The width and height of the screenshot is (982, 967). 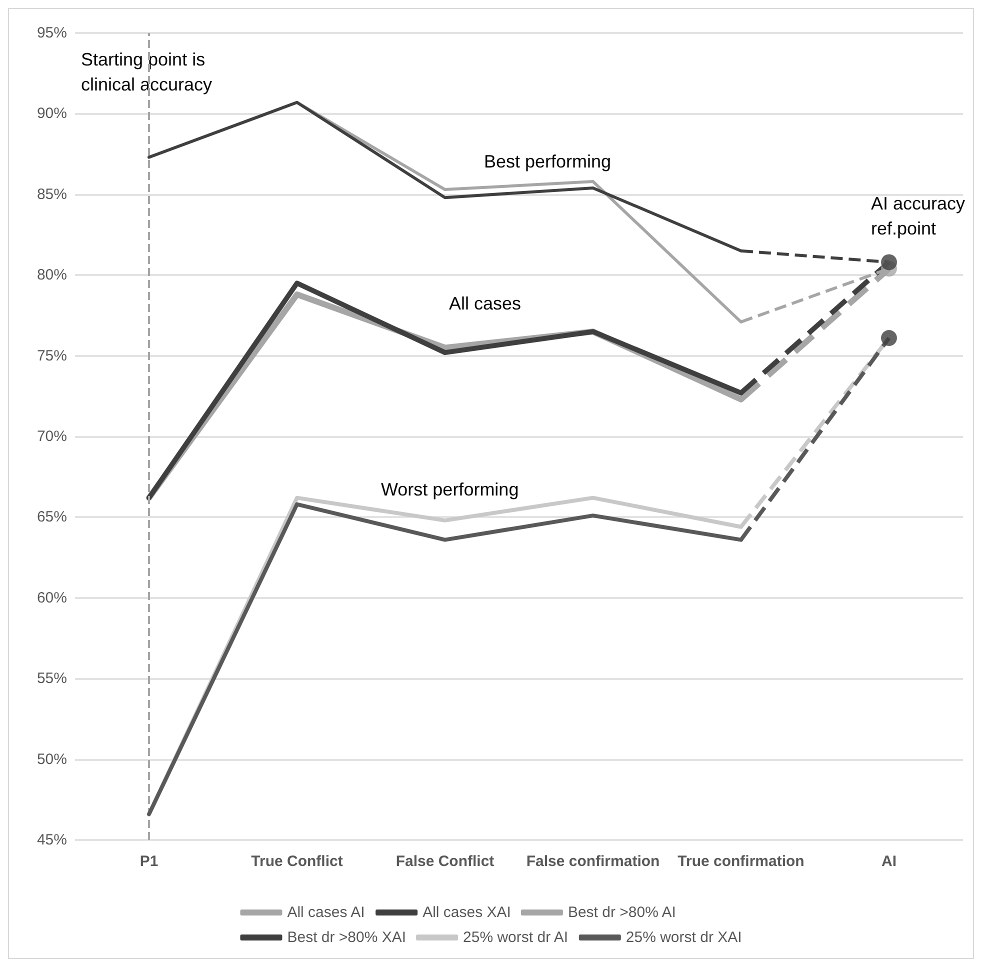 I want to click on y-tick-label: 60%, so click(x=51, y=597).